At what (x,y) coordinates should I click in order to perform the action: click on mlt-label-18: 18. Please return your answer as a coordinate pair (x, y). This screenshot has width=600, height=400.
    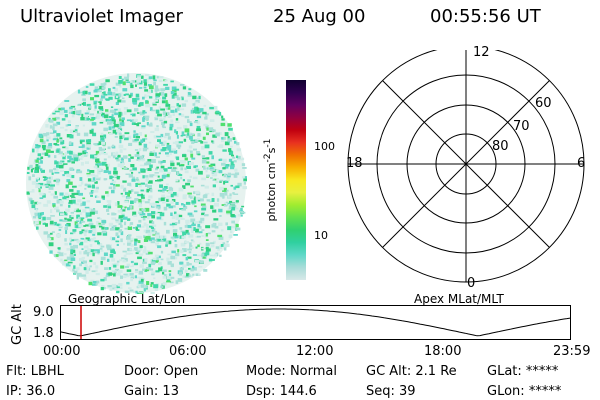
    Looking at the image, I should click on (354, 163).